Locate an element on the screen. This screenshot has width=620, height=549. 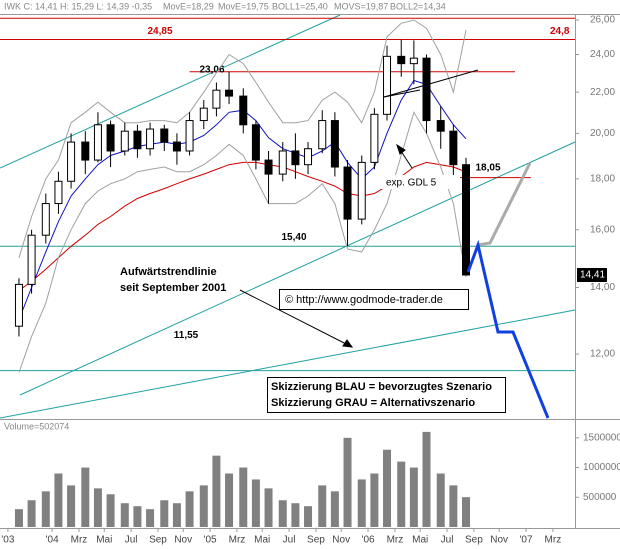
annotation: Skizzierung GRAU = Alternativszenario is located at coordinates (373, 403).